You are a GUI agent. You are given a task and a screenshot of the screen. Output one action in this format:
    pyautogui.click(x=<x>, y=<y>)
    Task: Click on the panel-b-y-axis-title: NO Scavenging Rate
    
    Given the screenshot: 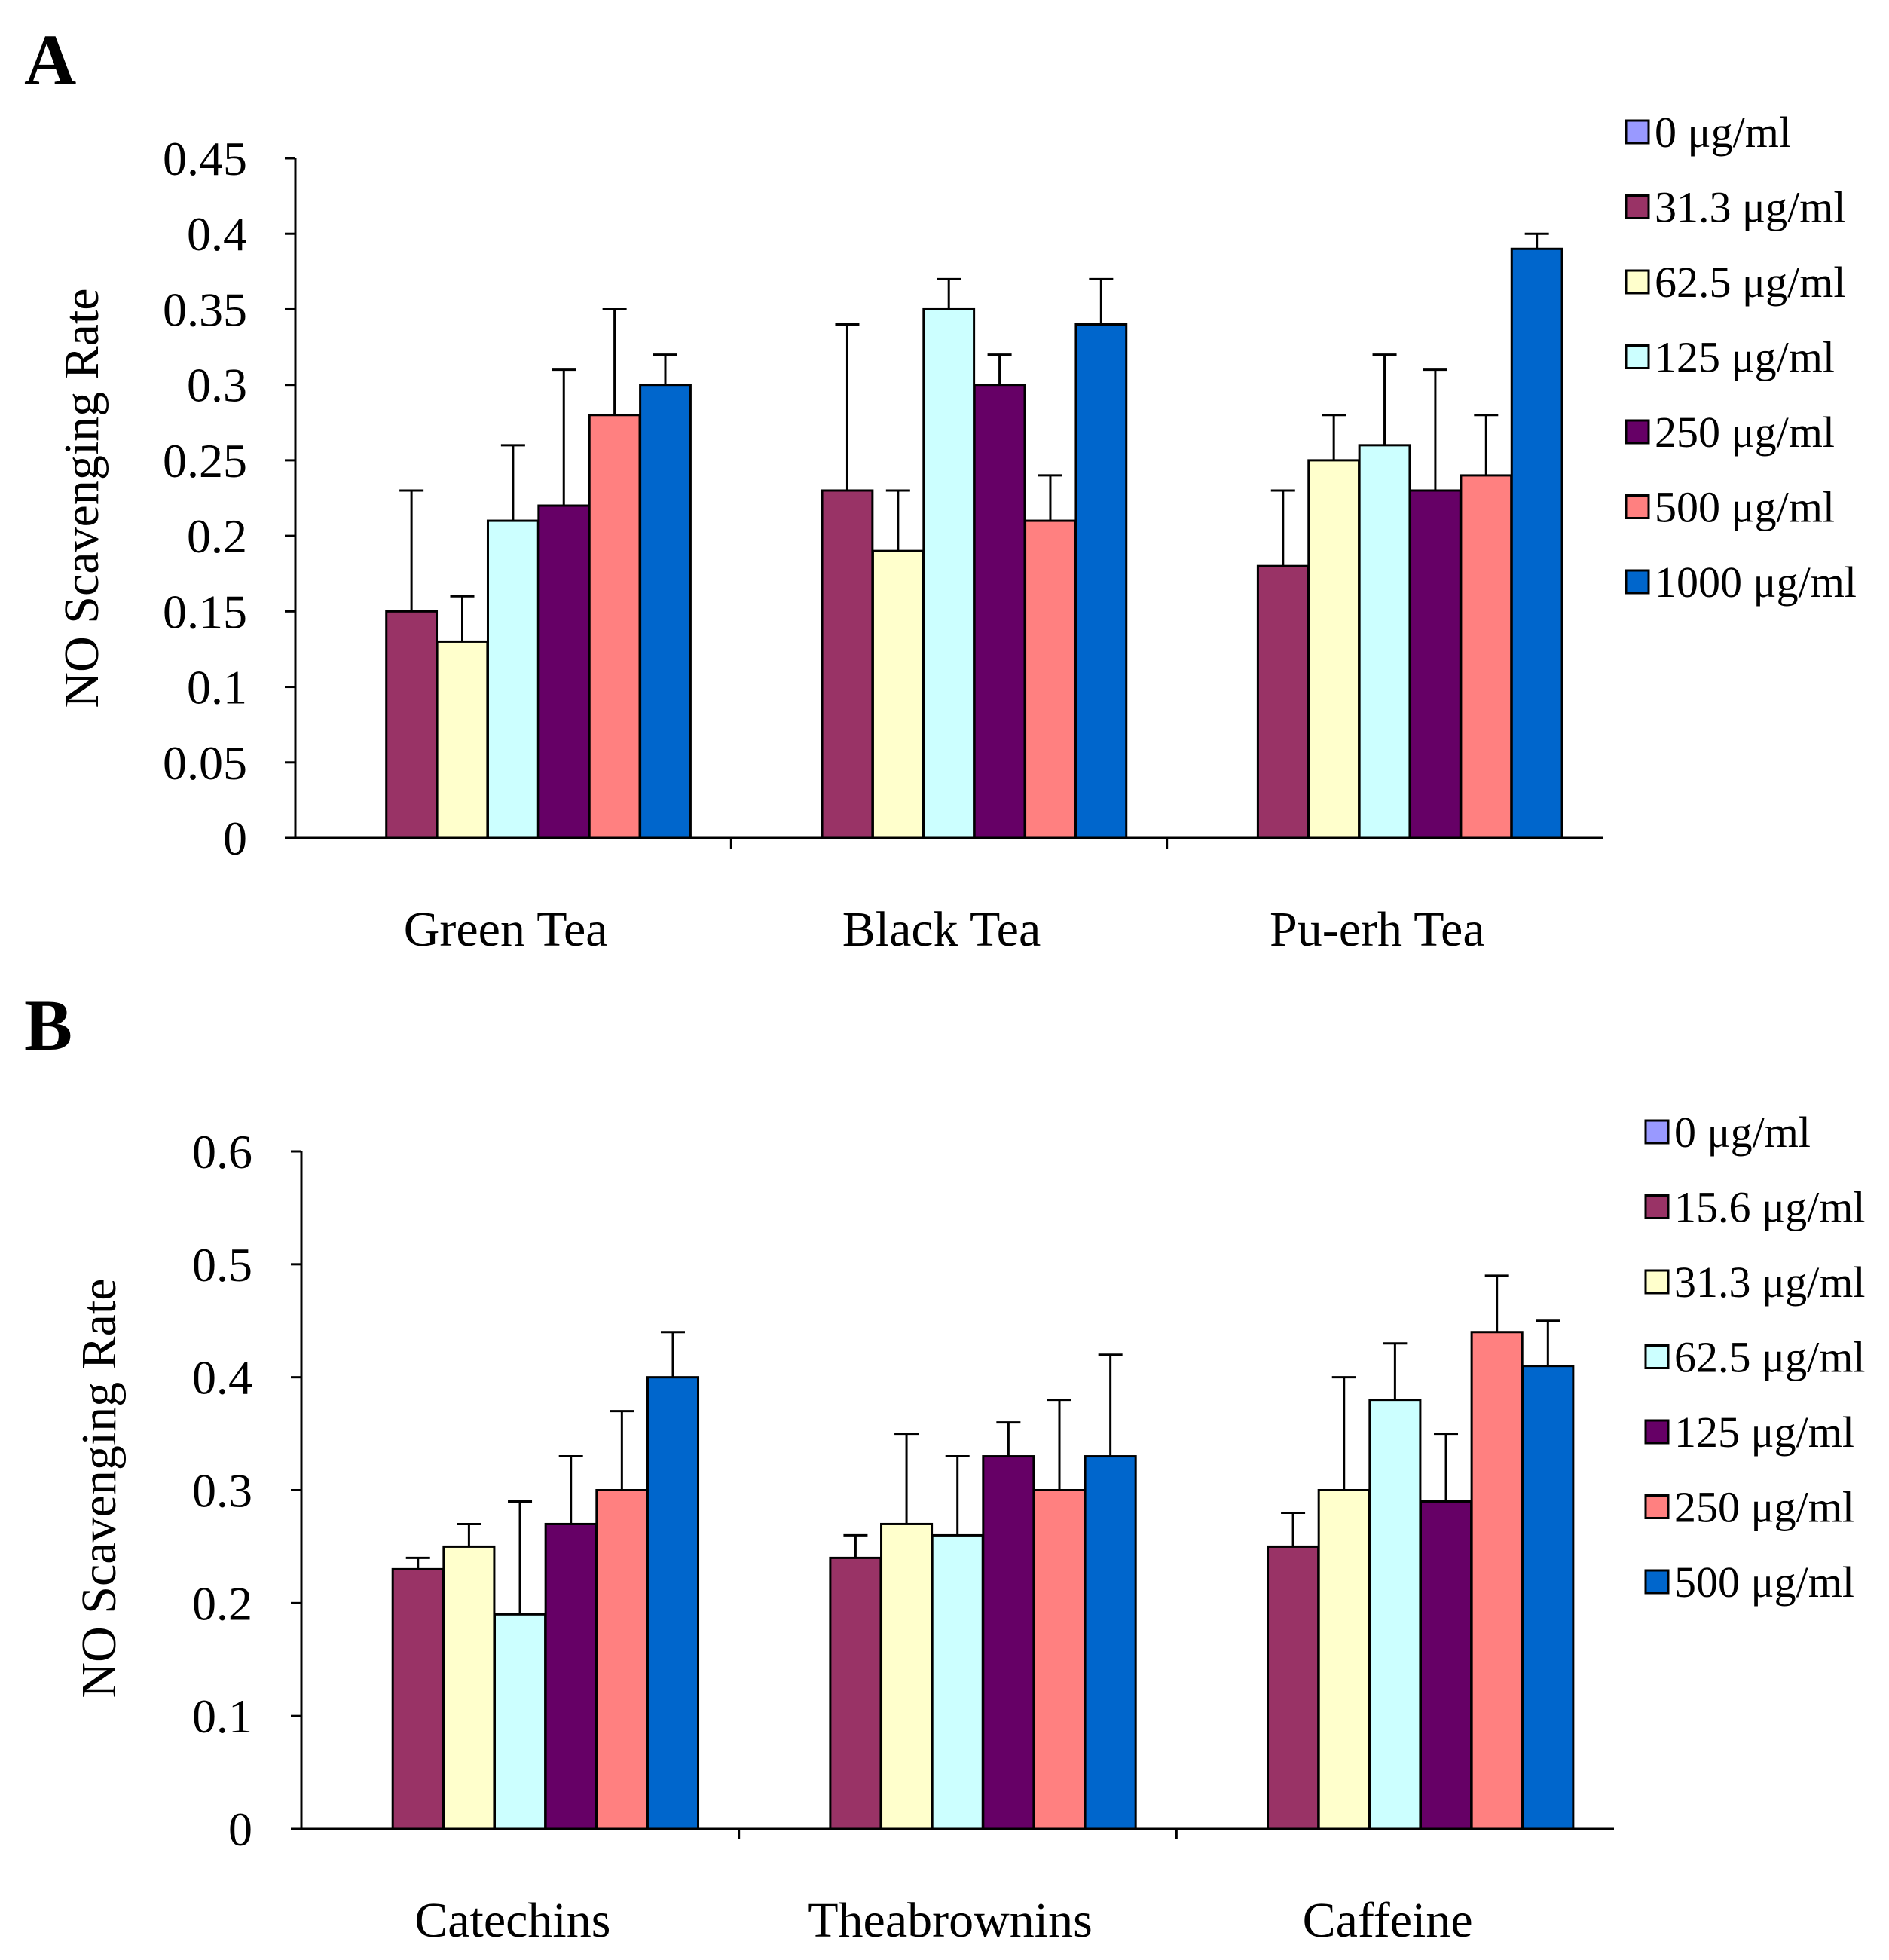 What is the action you would take?
    pyautogui.click(x=99, y=1488)
    